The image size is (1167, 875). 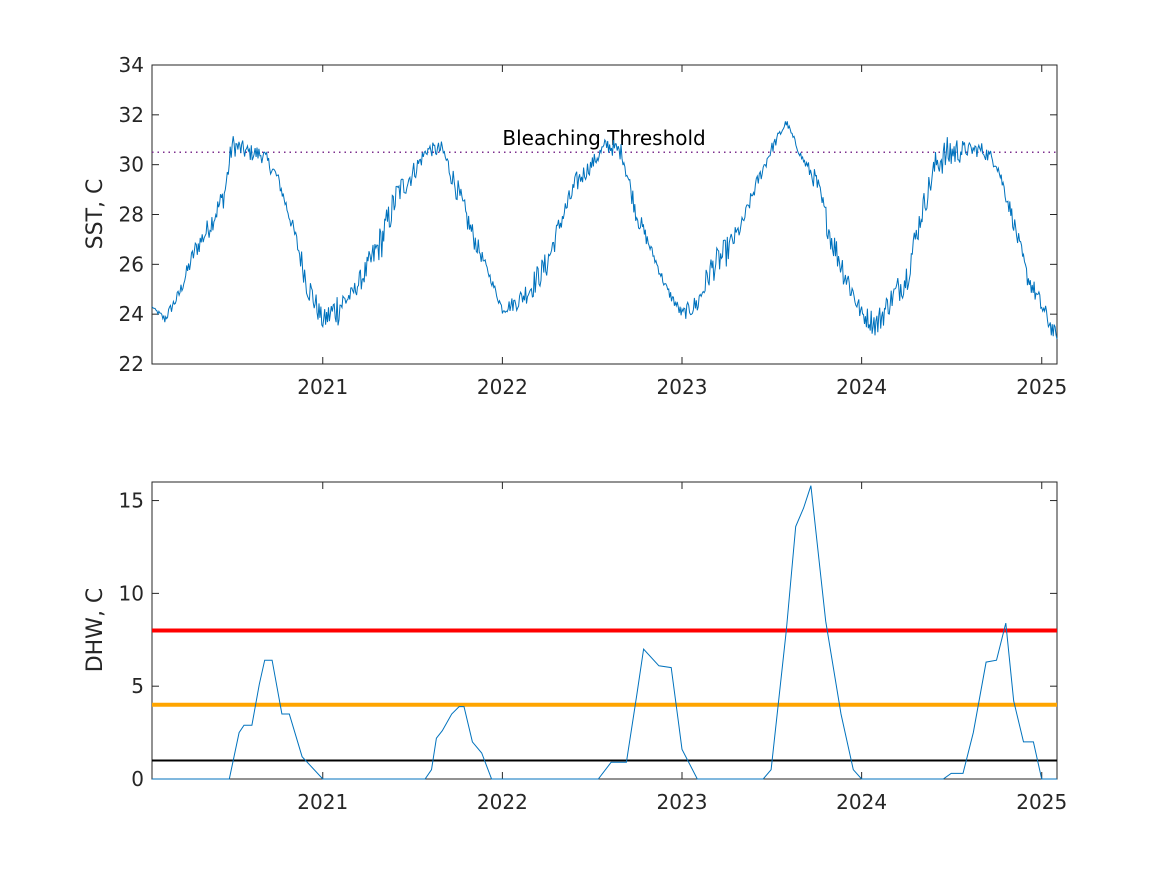 I want to click on y-tick-label: 32, so click(x=131, y=115).